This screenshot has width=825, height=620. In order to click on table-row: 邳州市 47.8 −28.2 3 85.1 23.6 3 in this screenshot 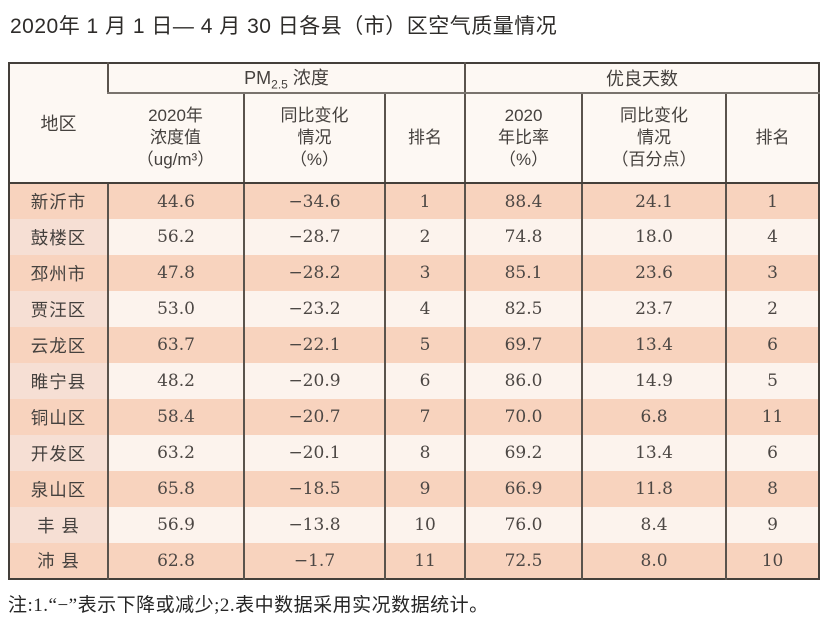, I will do `click(414, 273)`.